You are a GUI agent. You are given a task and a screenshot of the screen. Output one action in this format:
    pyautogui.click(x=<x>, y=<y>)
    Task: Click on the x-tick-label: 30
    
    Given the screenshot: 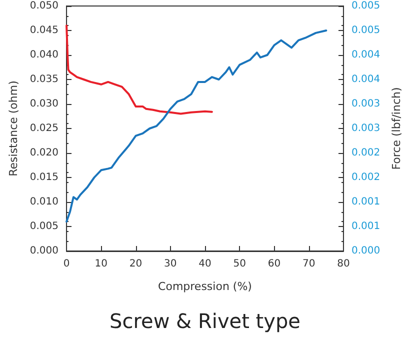 What is the action you would take?
    pyautogui.click(x=170, y=264)
    